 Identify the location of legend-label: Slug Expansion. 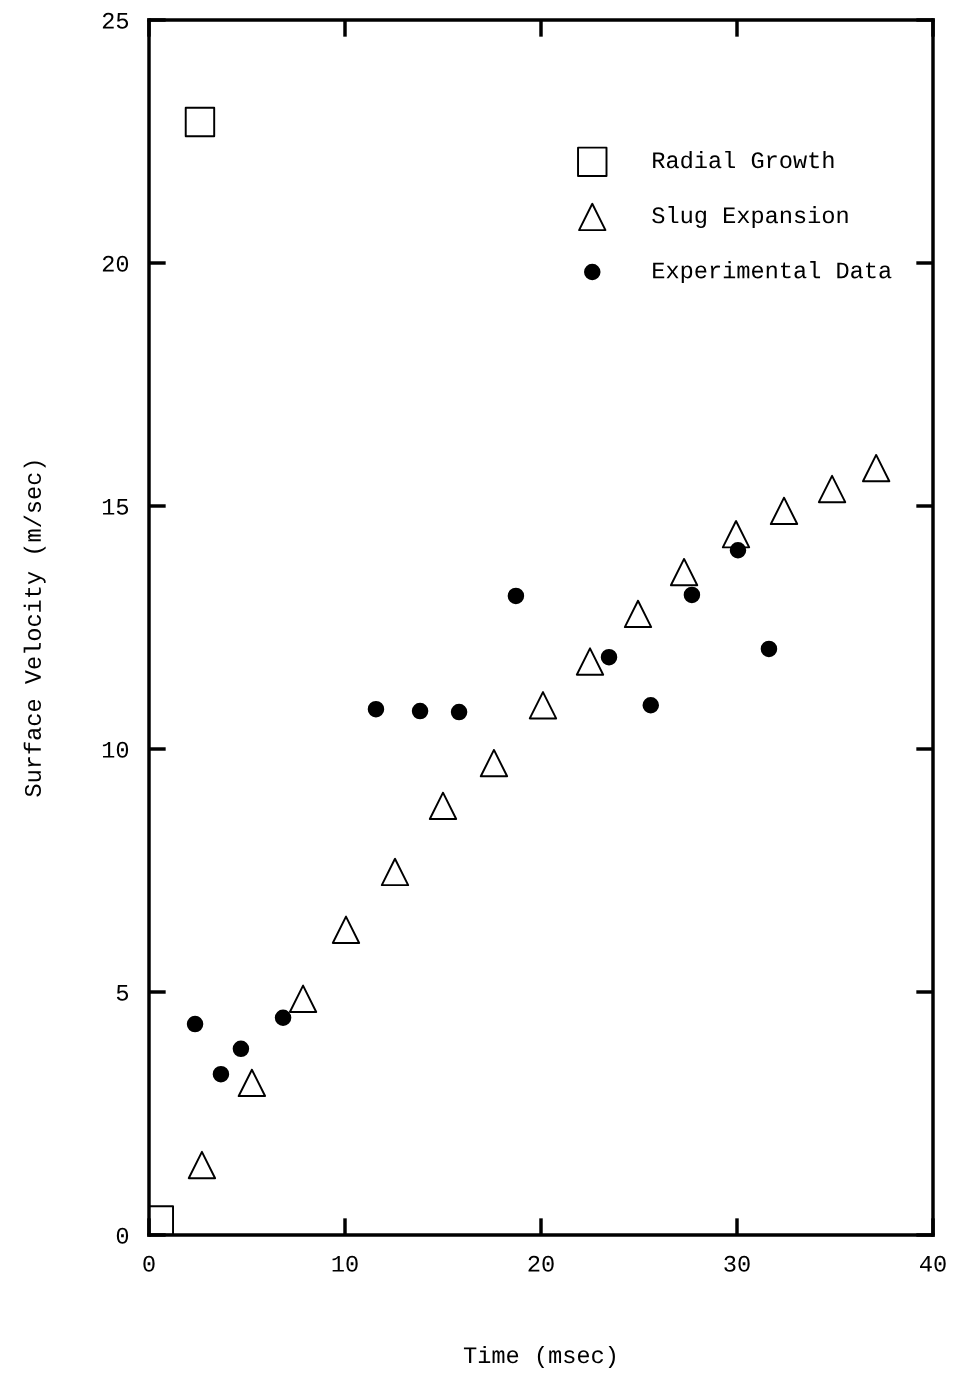
(750, 217).